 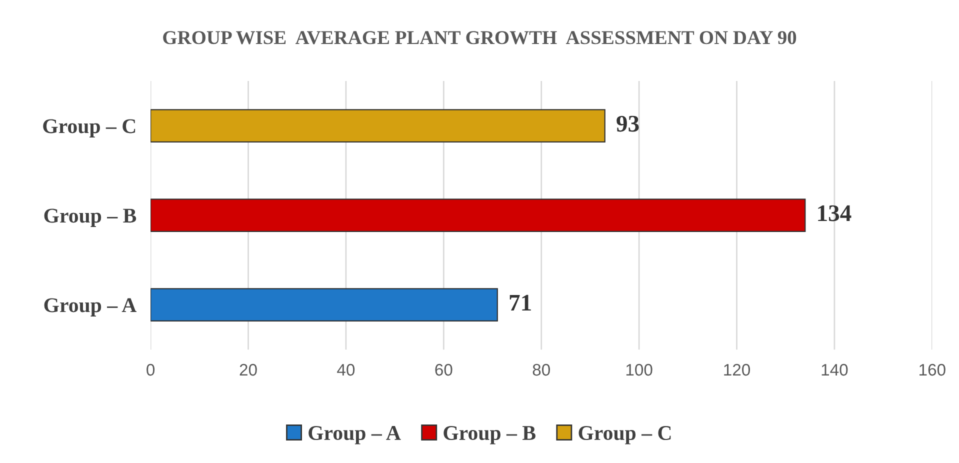 What do you see at coordinates (90, 217) in the screenshot?
I see `y-tick-label: Group – B` at bounding box center [90, 217].